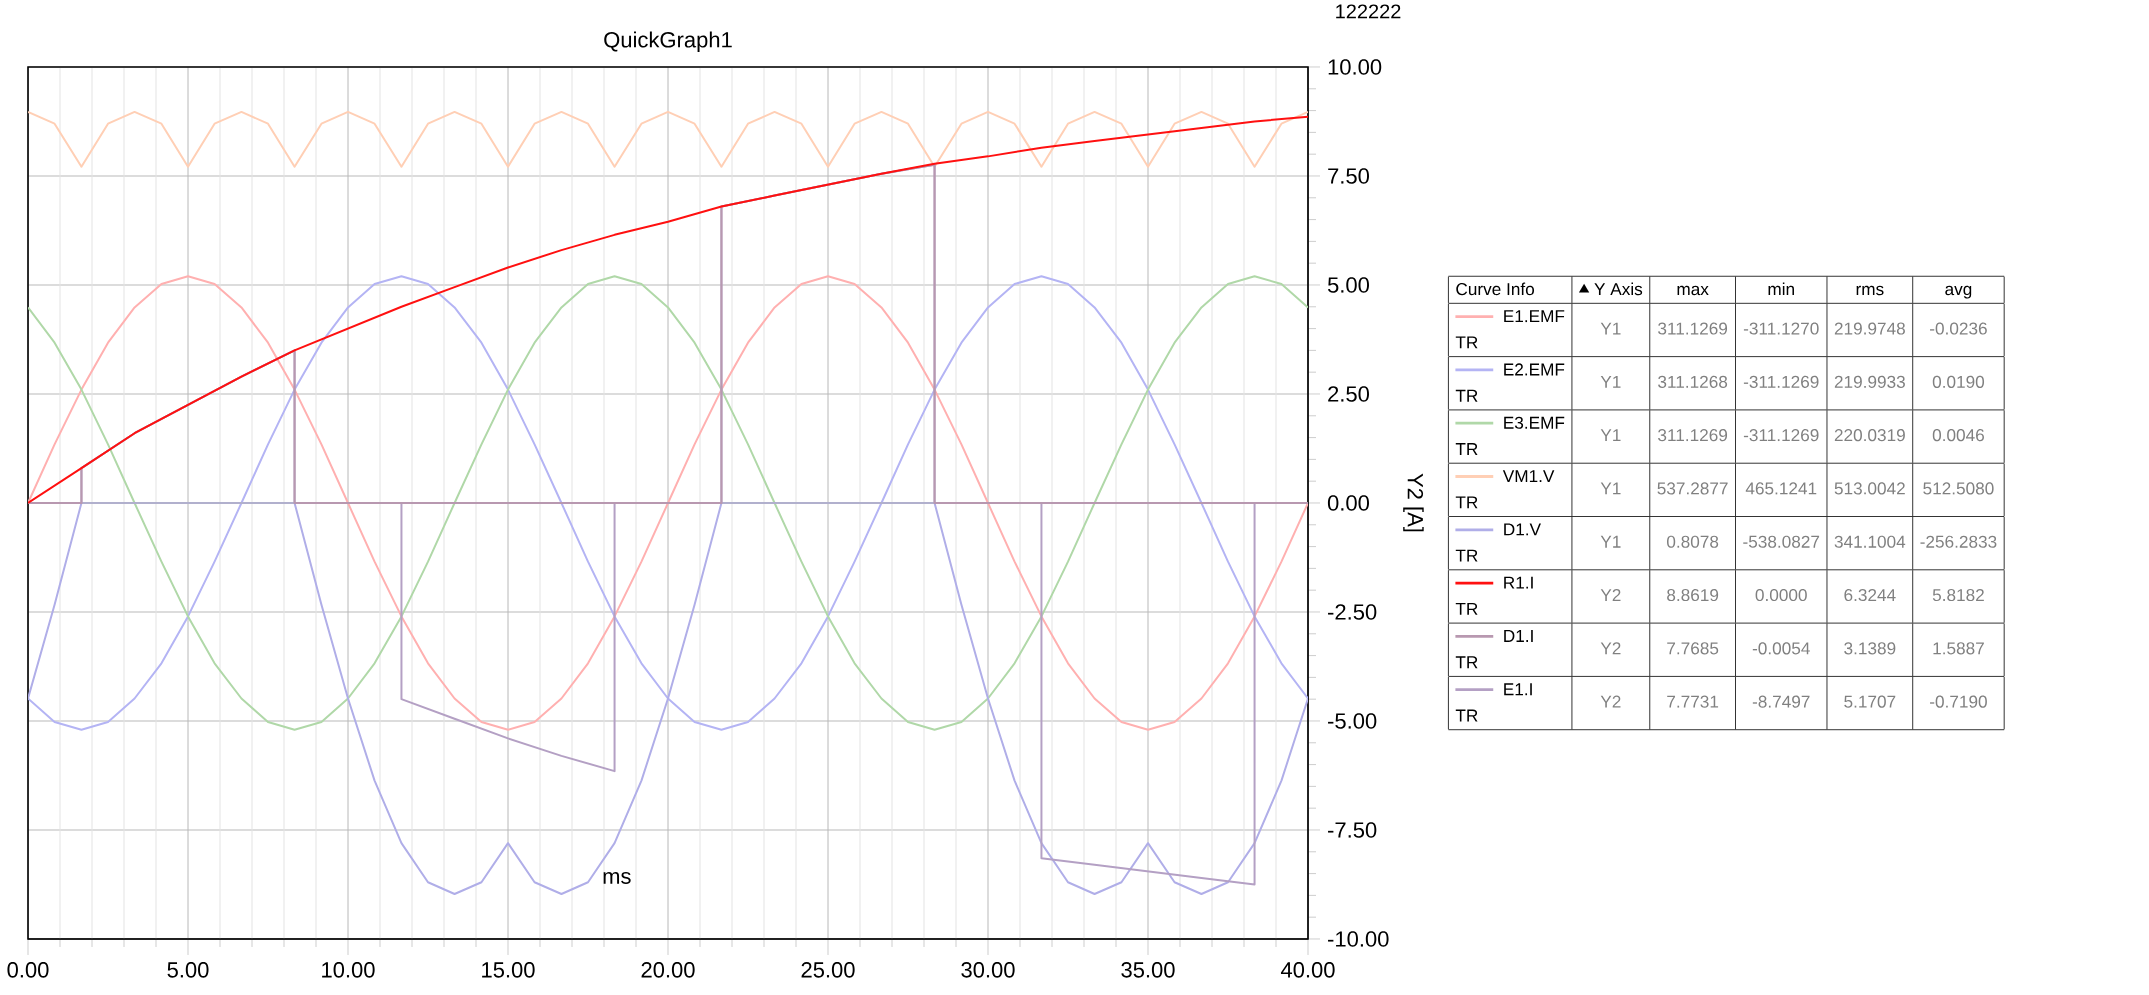 The image size is (2149, 995). Describe the element at coordinates (1352, 721) in the screenshot. I see `y2-tick-label: -5.00` at that location.